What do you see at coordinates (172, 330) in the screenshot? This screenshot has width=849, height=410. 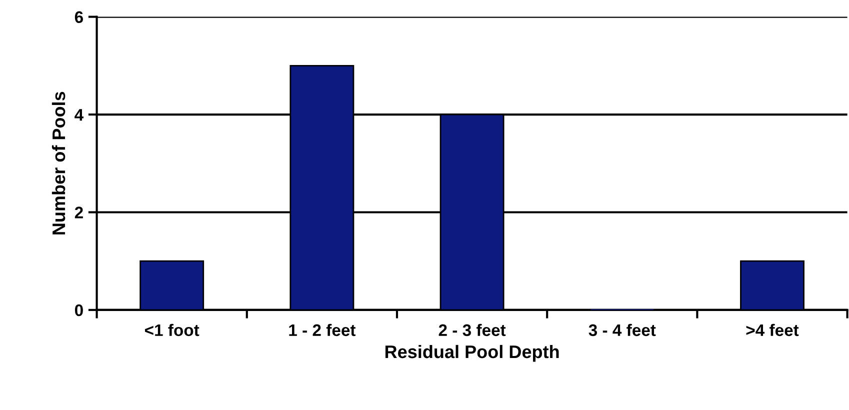 I see `x-tick-label: <1 foot` at bounding box center [172, 330].